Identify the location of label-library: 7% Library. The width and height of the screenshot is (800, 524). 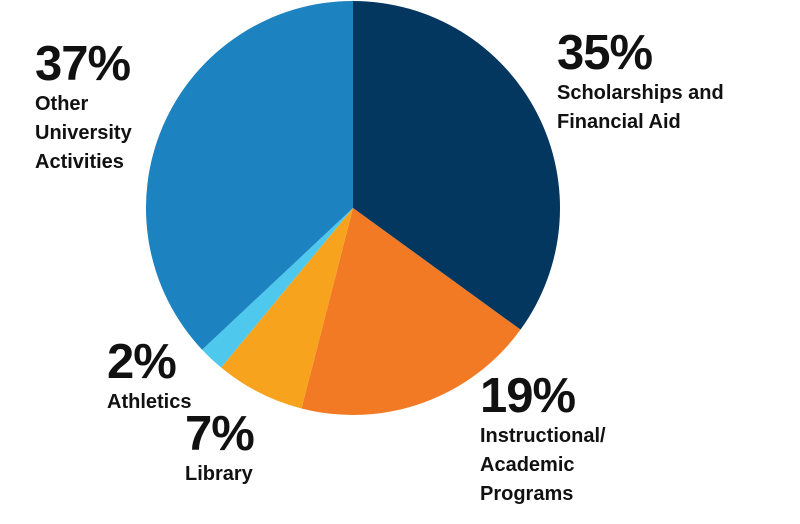
(220, 448).